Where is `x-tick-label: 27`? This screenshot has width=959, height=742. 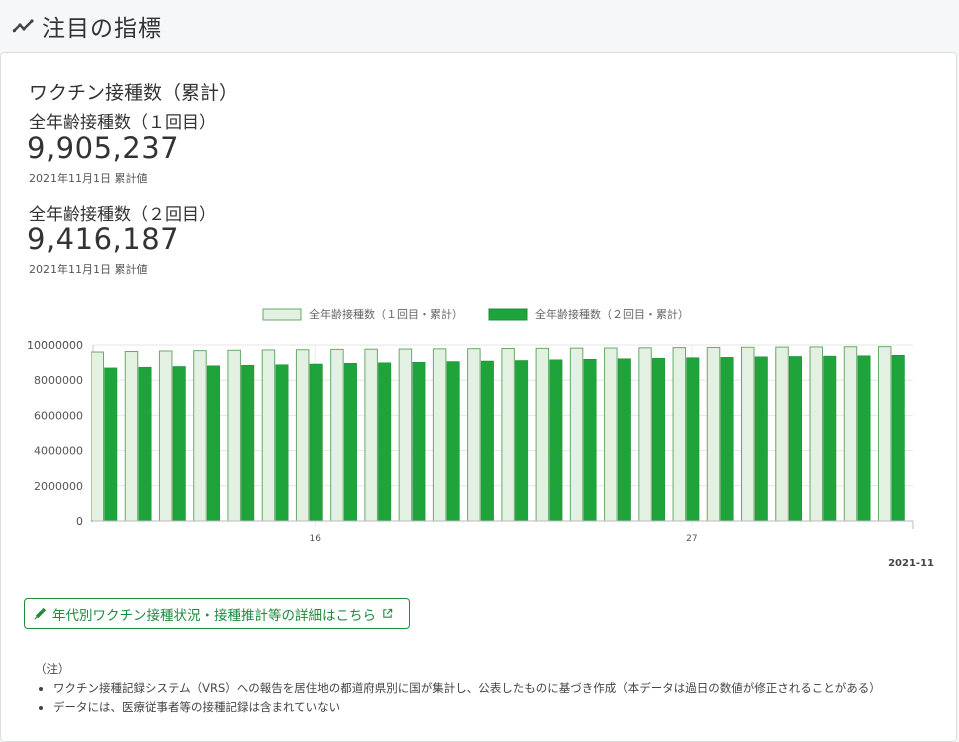 x-tick-label: 27 is located at coordinates (691, 539).